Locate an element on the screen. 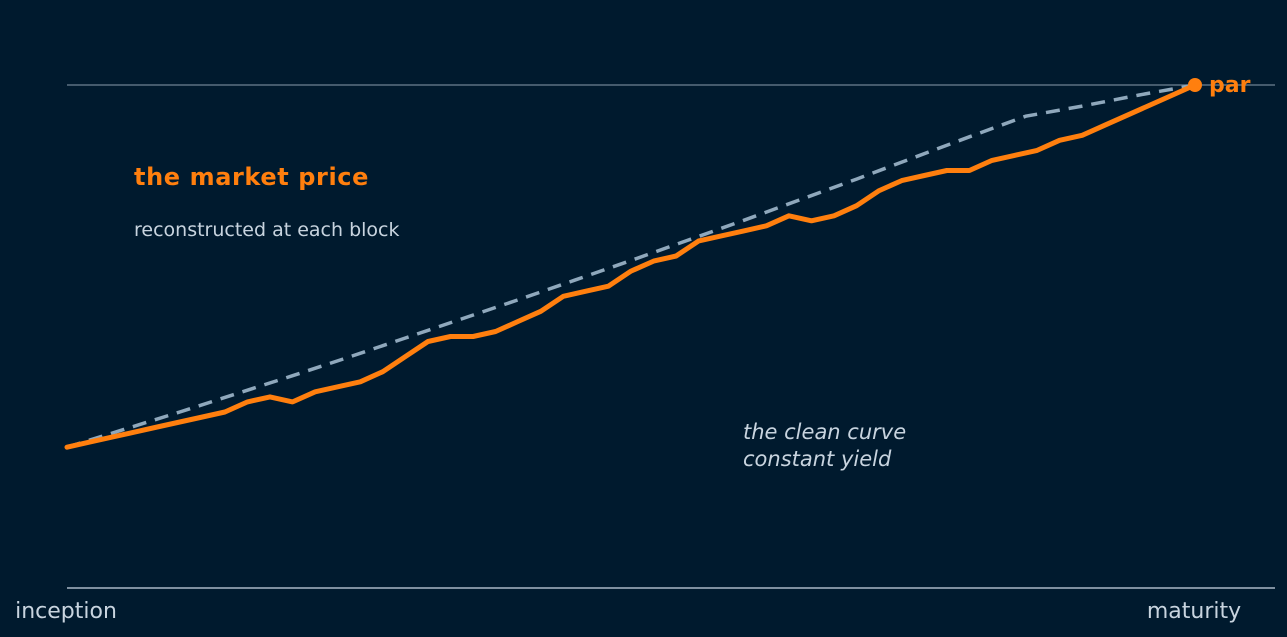 The height and width of the screenshot is (637, 1287). par-label: par is located at coordinates (1230, 85).